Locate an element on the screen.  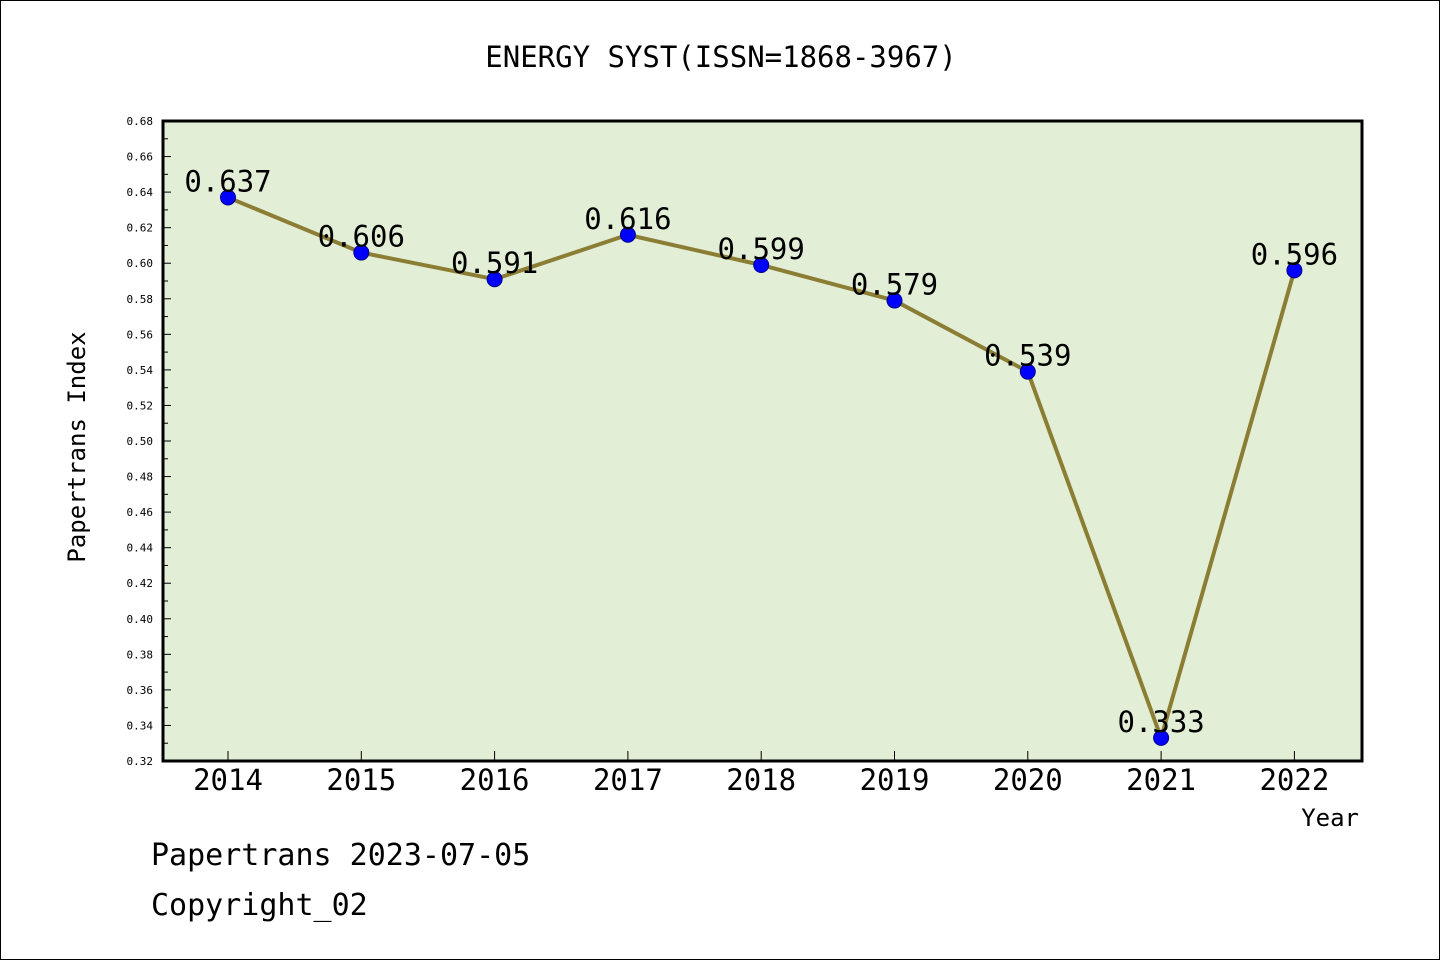
data-label: 0.333 is located at coordinates (1160, 722).